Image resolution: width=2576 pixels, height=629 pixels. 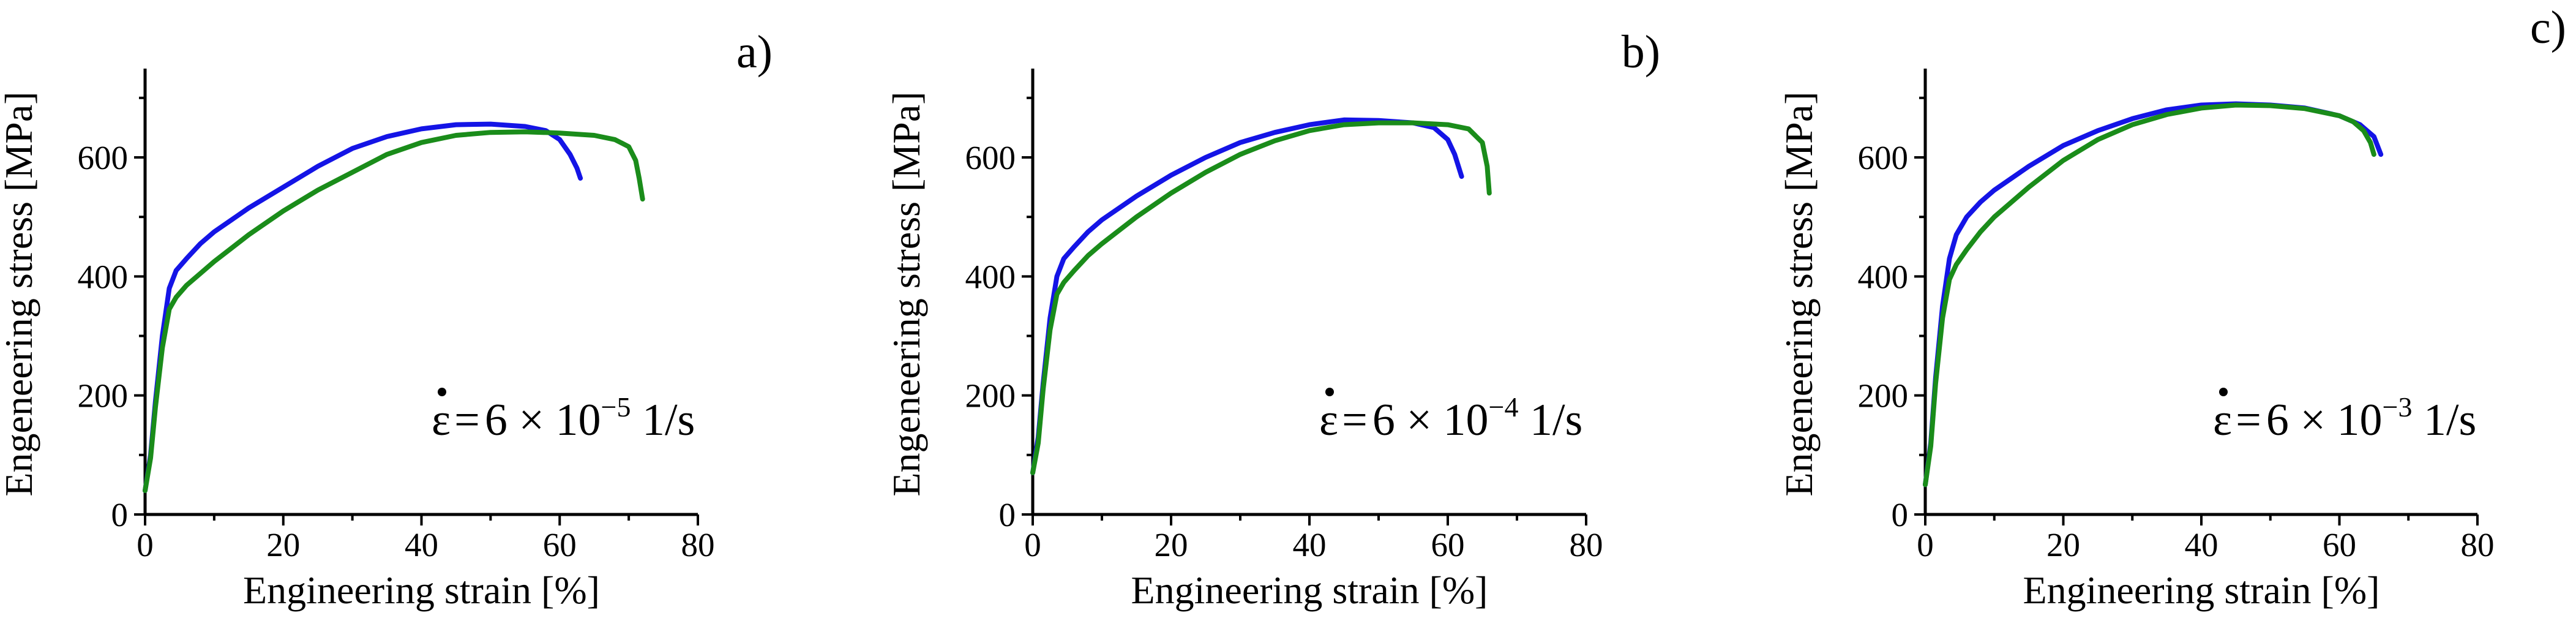 What do you see at coordinates (1504, 407) in the screenshot?
I see `panel-b-rate-exponent: −4` at bounding box center [1504, 407].